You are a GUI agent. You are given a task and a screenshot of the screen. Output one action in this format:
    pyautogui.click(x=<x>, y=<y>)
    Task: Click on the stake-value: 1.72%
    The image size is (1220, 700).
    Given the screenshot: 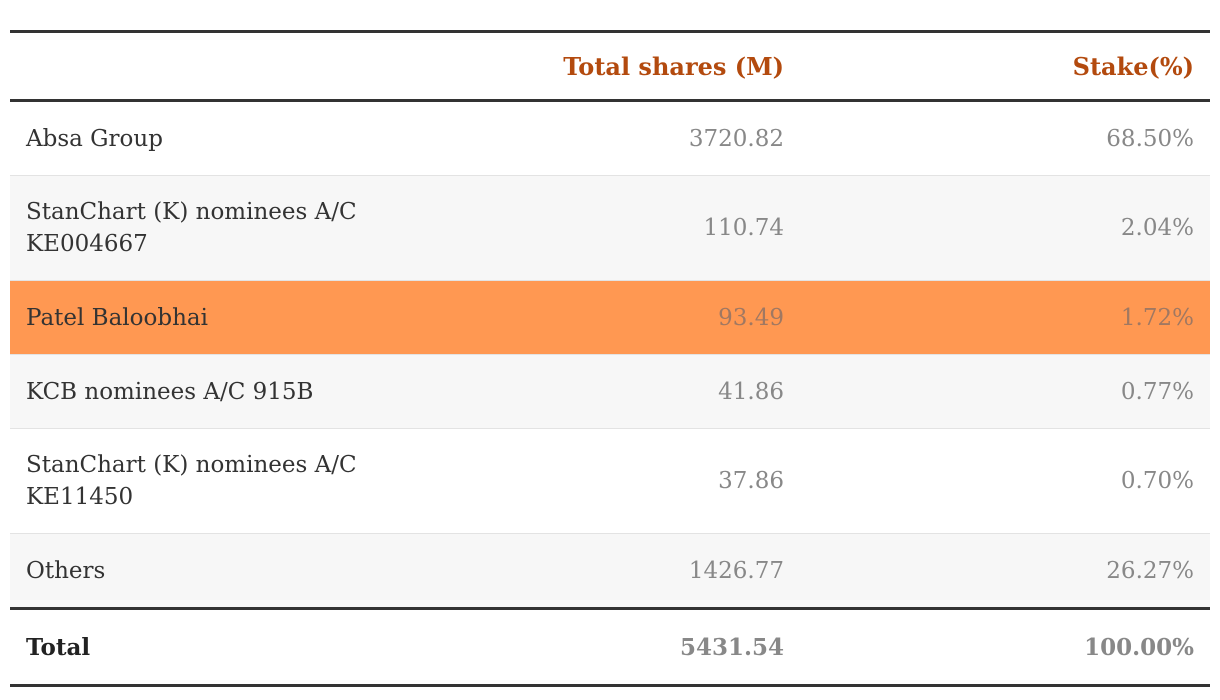 What is the action you would take?
    pyautogui.click(x=1005, y=317)
    